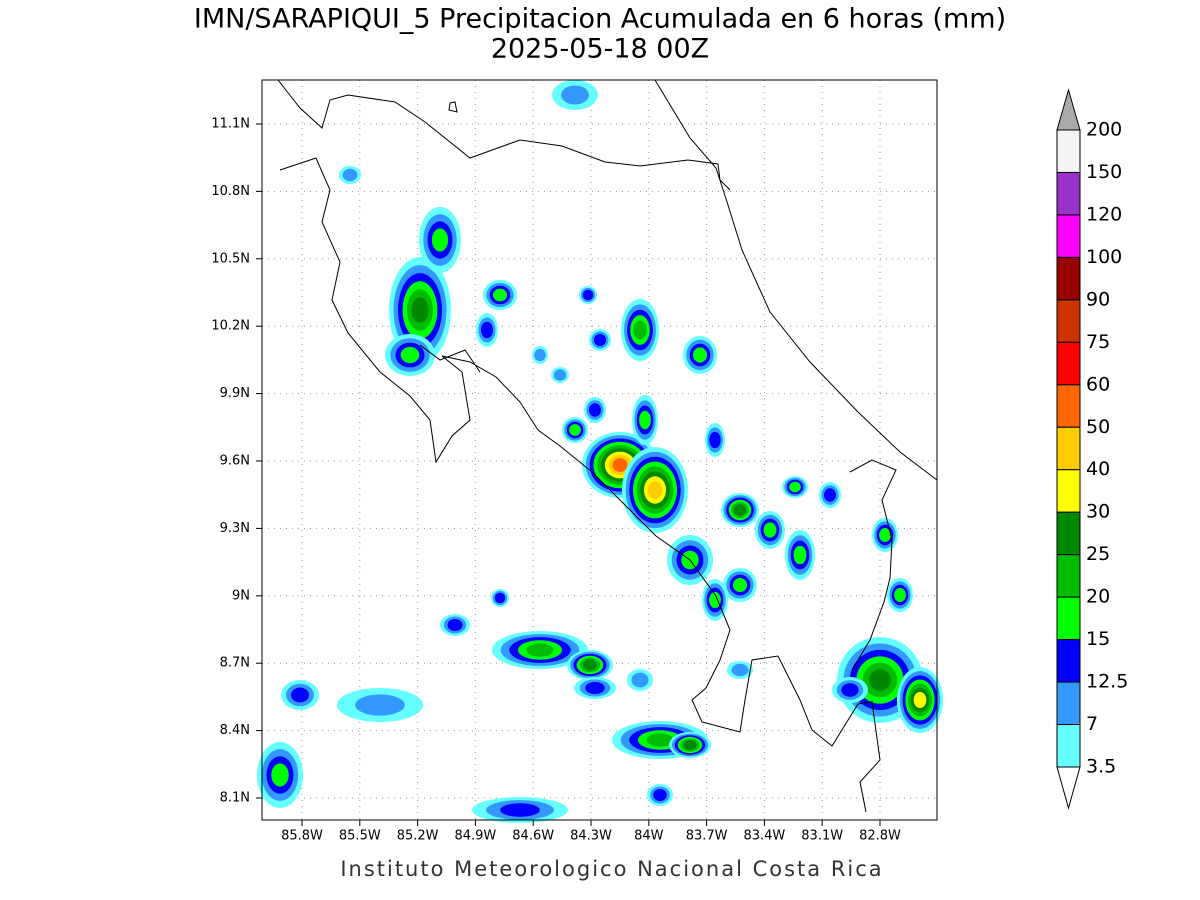  Describe the element at coordinates (1068, 788) in the screenshot. I see `colorbar-under` at that location.